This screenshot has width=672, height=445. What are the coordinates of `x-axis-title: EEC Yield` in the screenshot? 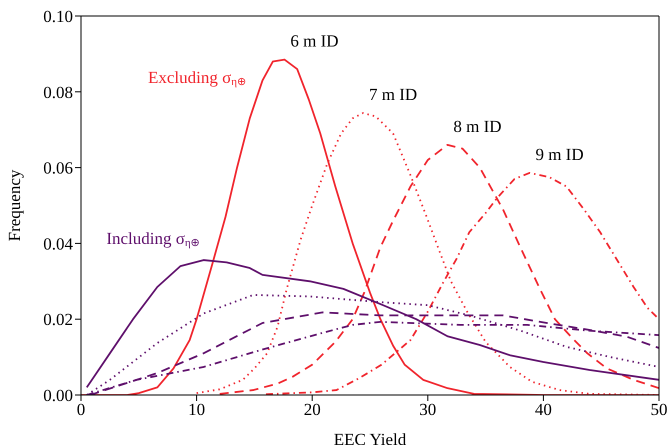 It's located at (370, 437).